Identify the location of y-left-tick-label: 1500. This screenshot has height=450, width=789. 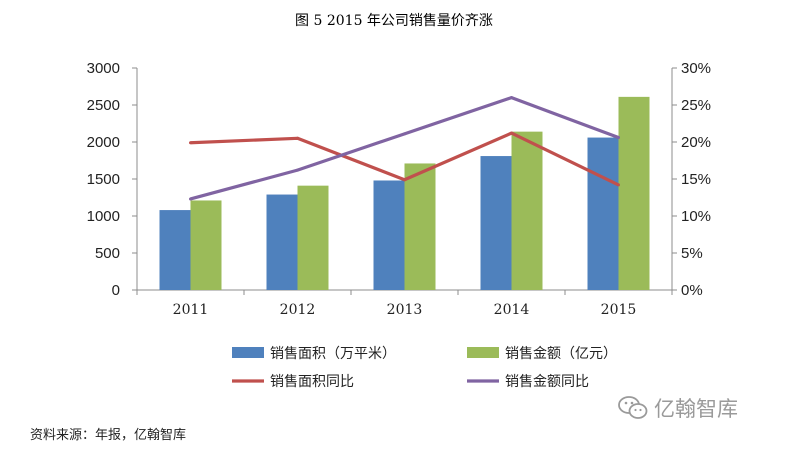
(103, 179).